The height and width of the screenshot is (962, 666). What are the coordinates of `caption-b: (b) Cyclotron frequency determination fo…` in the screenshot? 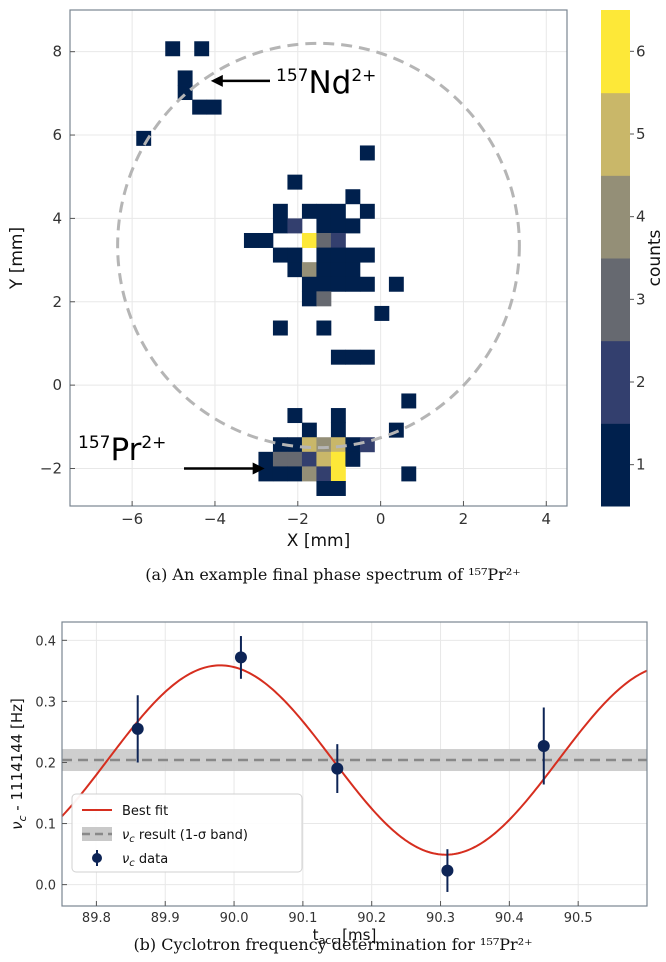 It's located at (332, 944).